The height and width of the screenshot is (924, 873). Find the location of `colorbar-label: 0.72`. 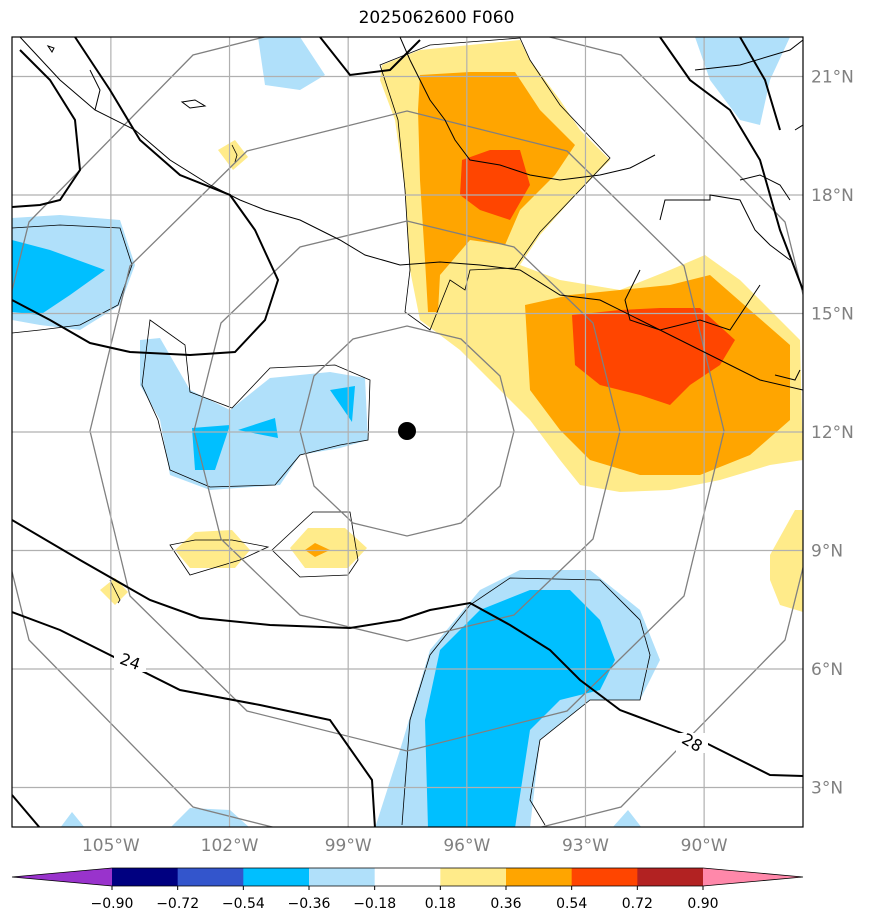

colorbar-label: 0.72 is located at coordinates (637, 904).